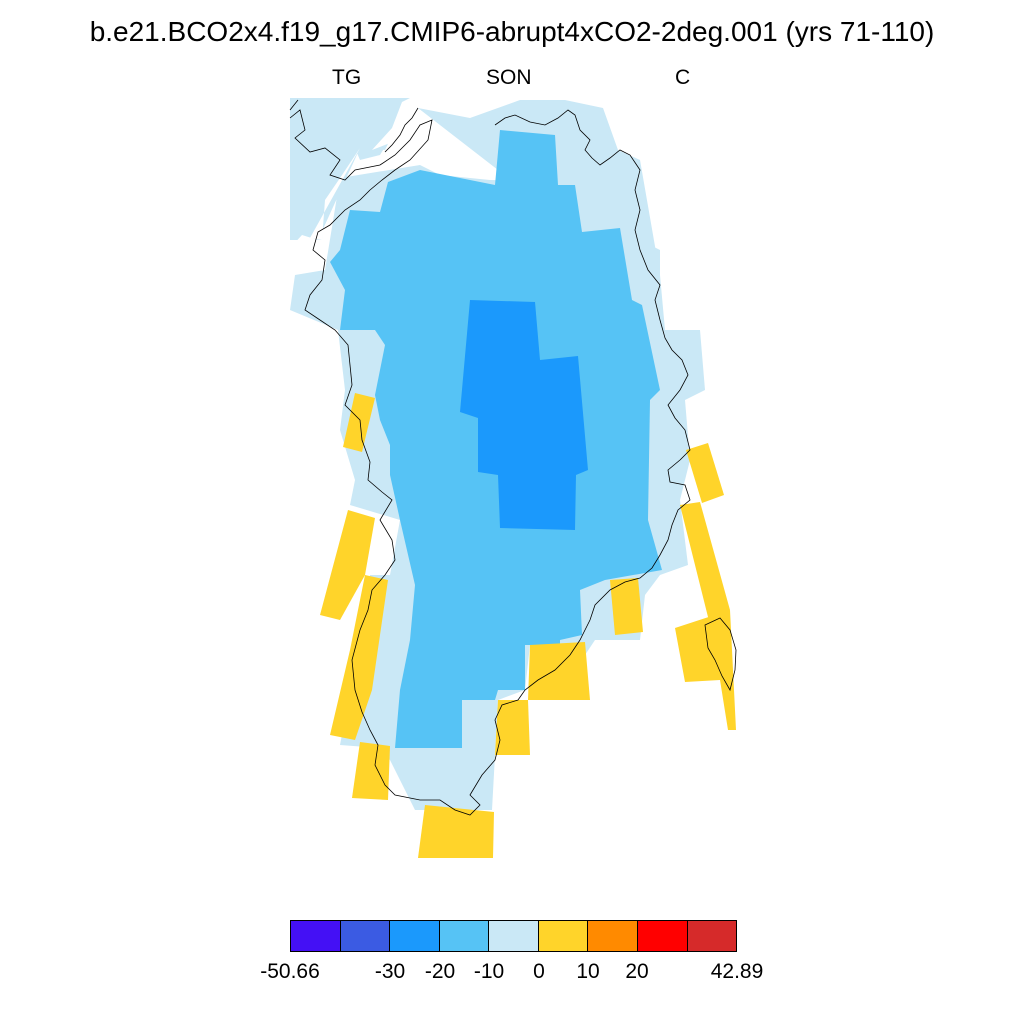 This screenshot has height=1024, width=1024. What do you see at coordinates (737, 971) in the screenshot?
I see `colorbar-tick-max: 42.89` at bounding box center [737, 971].